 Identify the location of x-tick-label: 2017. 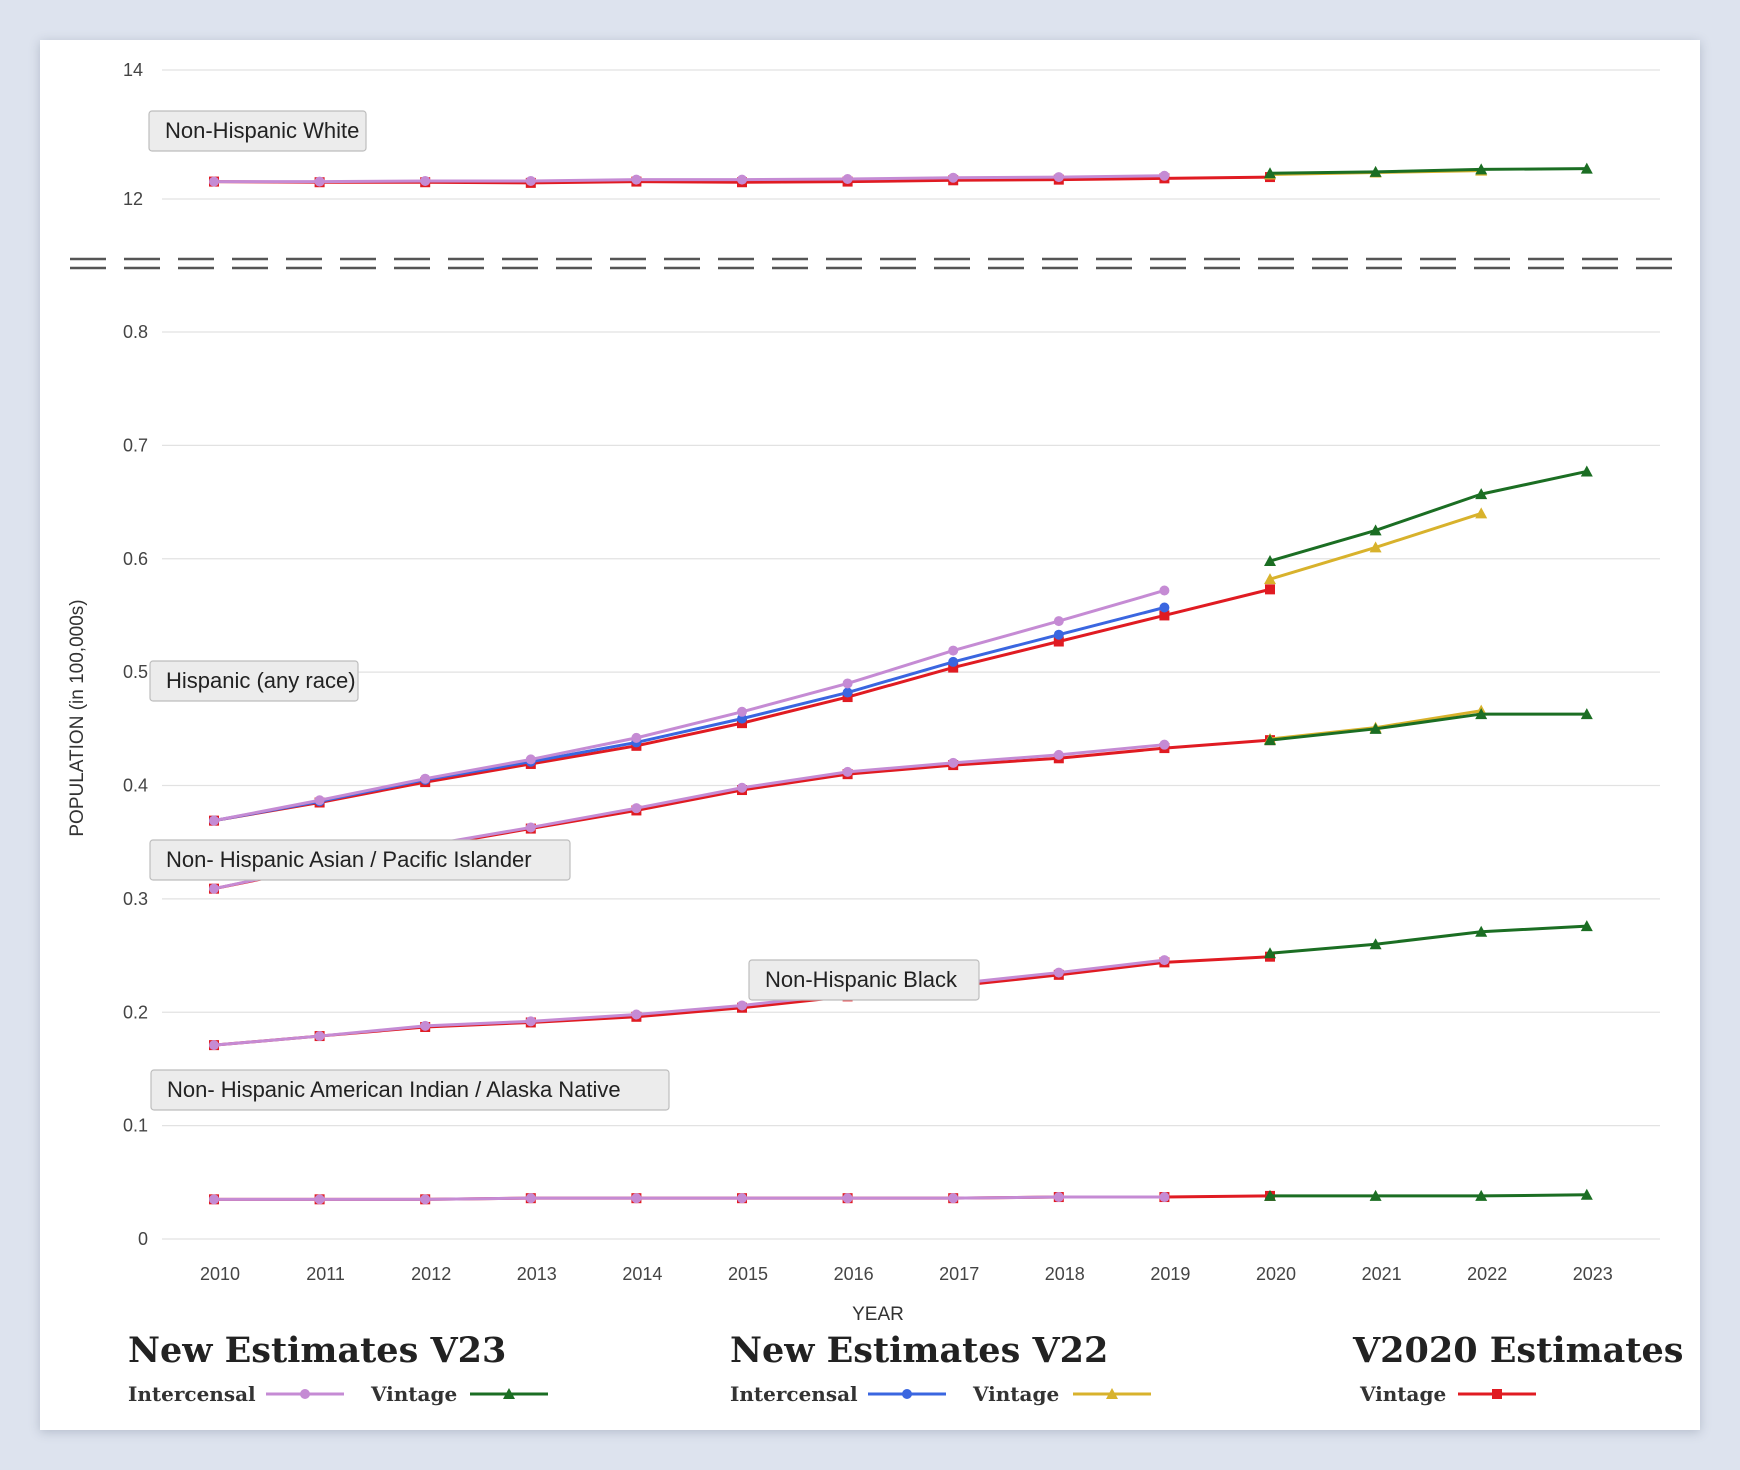
(959, 1274).